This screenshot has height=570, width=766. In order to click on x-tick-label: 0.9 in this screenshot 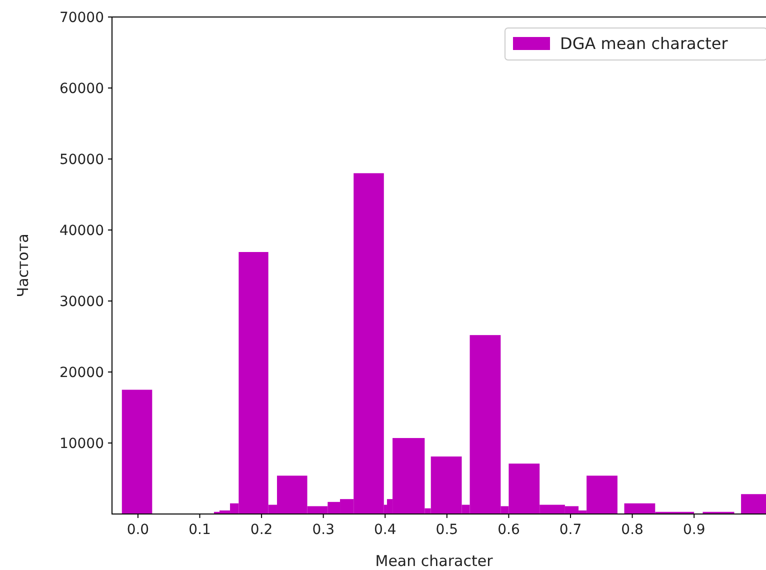, I will do `click(694, 530)`.